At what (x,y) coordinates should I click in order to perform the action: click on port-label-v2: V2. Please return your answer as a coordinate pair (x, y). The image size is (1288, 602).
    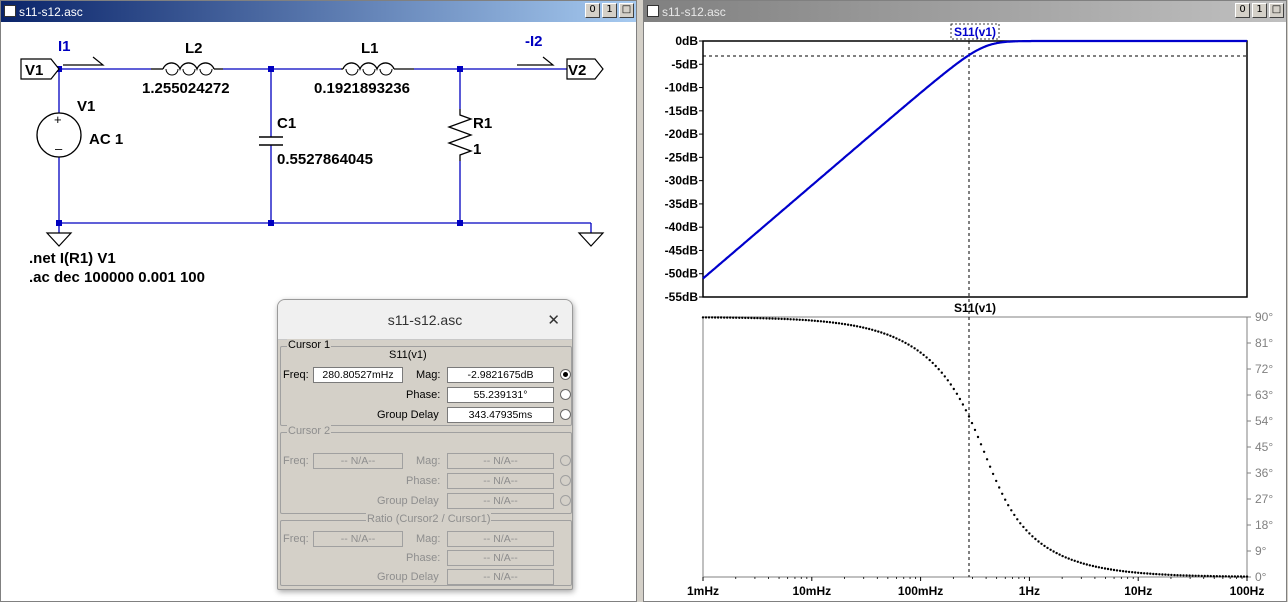
    Looking at the image, I should click on (577, 70).